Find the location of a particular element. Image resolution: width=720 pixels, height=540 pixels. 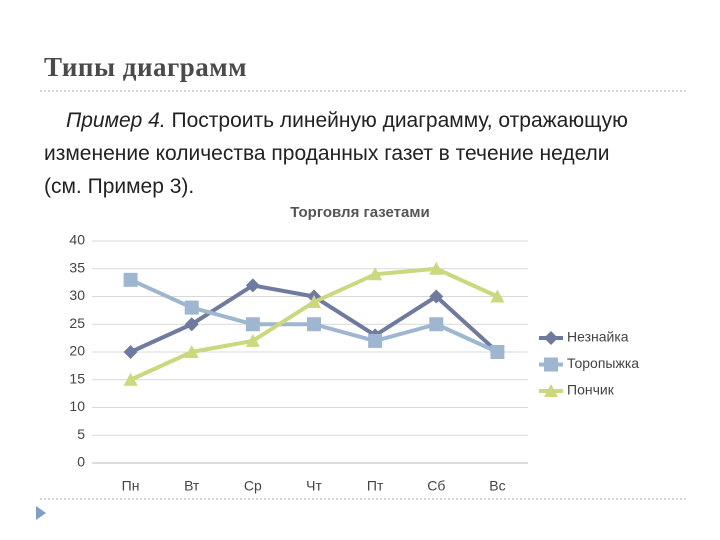

y-tick-label: 10 is located at coordinates (77, 406).